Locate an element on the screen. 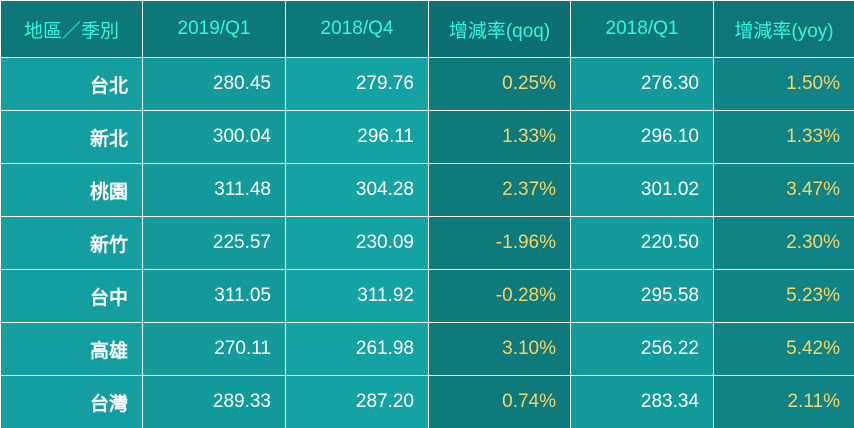  header-region: 地區／季別 is located at coordinates (71, 29).